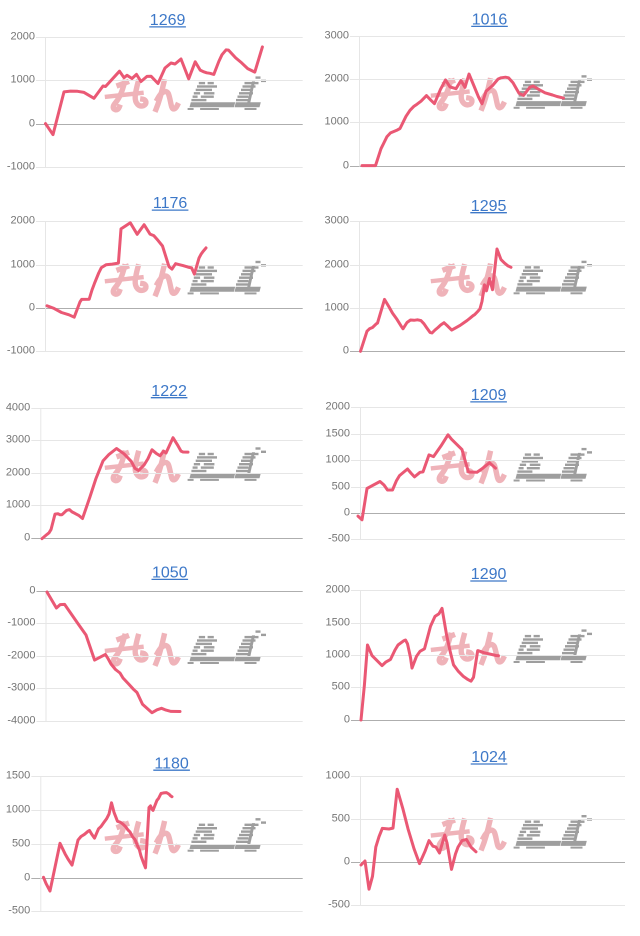  I want to click on svg-text: 4000, so click(18, 408).